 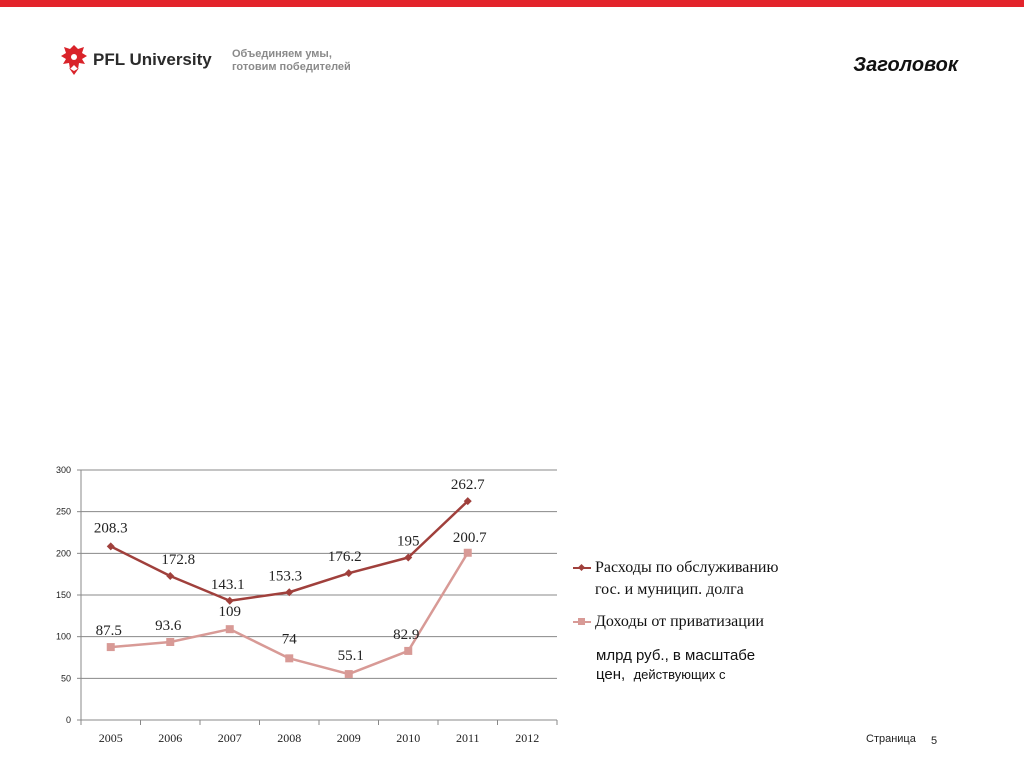 What do you see at coordinates (470, 538) in the screenshot?
I see `data-label: 200.7` at bounding box center [470, 538].